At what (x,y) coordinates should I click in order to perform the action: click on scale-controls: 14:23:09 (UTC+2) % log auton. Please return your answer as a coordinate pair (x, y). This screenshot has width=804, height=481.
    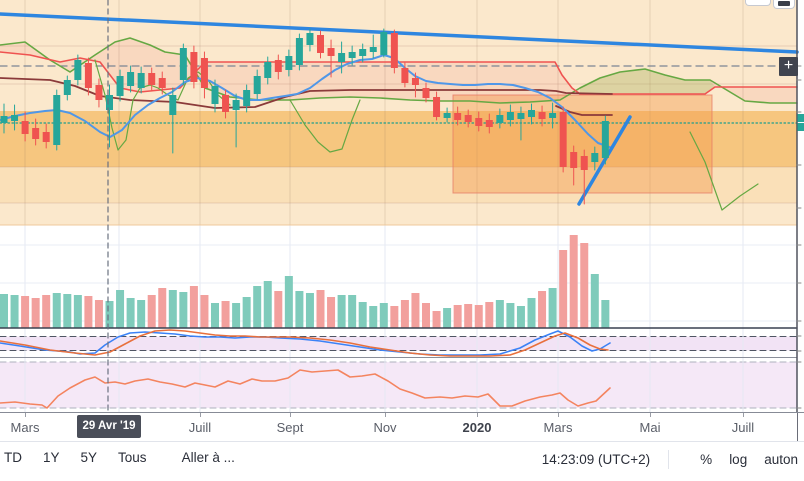
    Looking at the image, I should click on (670, 459).